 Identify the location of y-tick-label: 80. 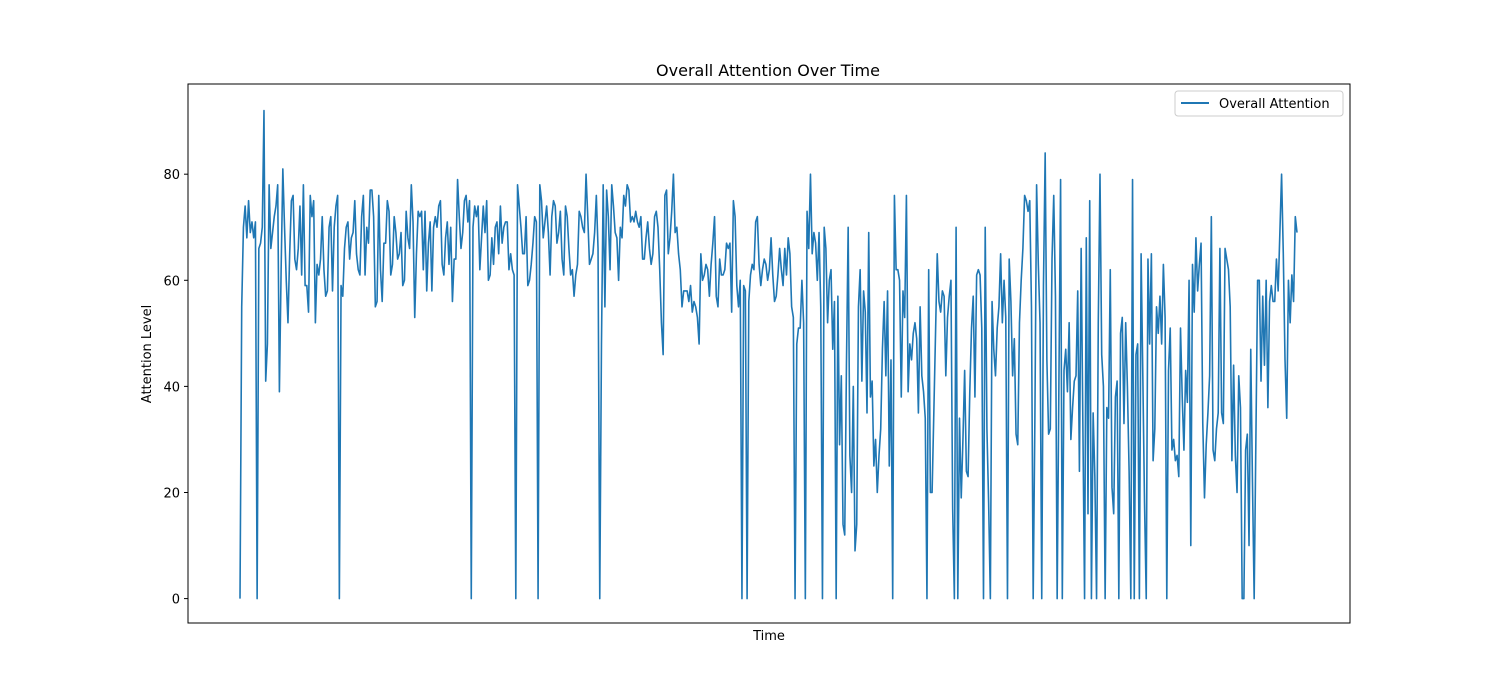
(171, 175).